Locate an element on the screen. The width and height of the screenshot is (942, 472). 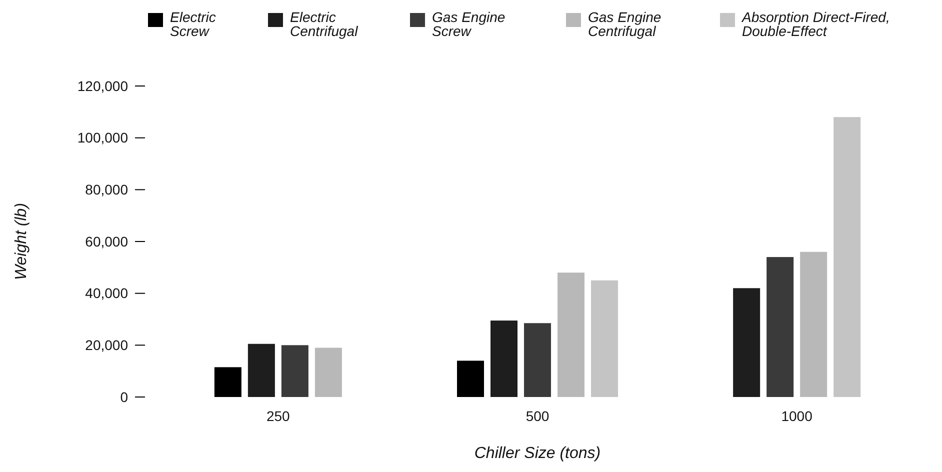
y-tick-label: 0 is located at coordinates (124, 396).